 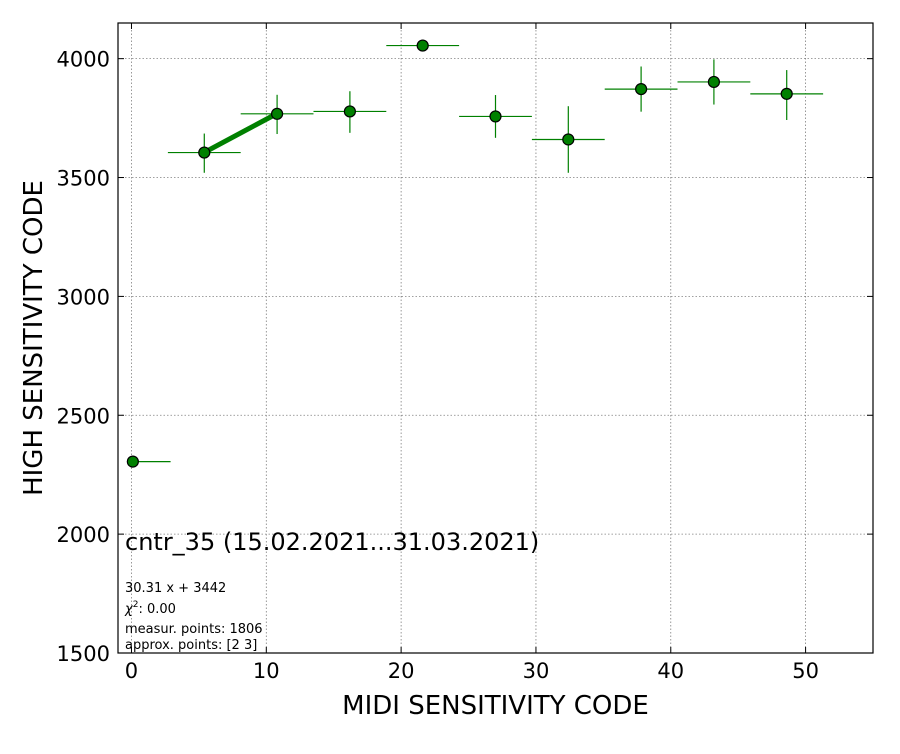 What do you see at coordinates (332, 542) in the screenshot?
I see `annotation-title: cntr_35 (15.02.2021...31.03.2021)` at bounding box center [332, 542].